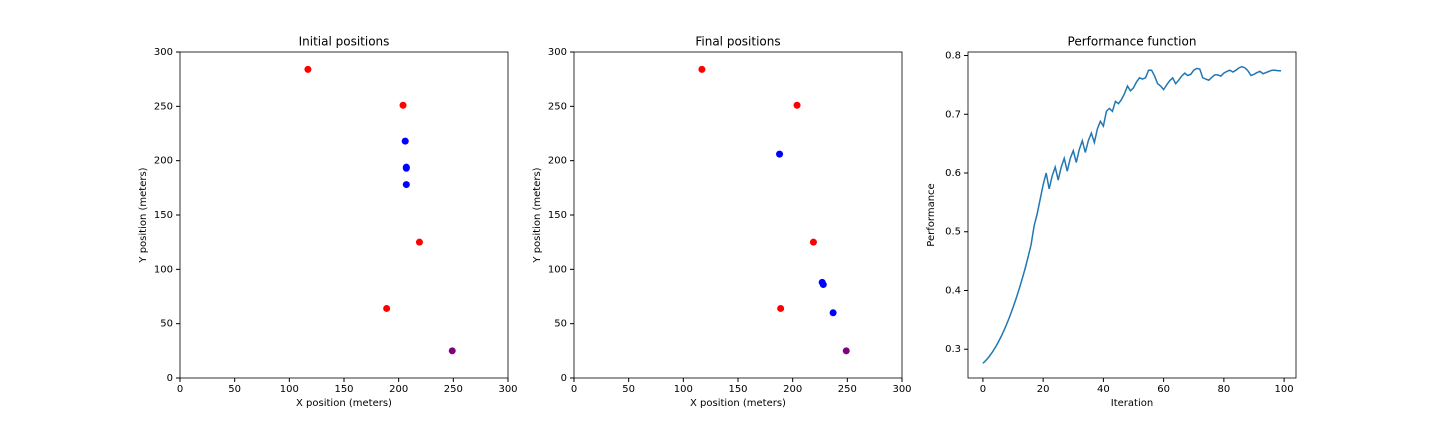 This screenshot has width=1440, height=432. I want to click on y-axis-label: Performance, so click(931, 214).